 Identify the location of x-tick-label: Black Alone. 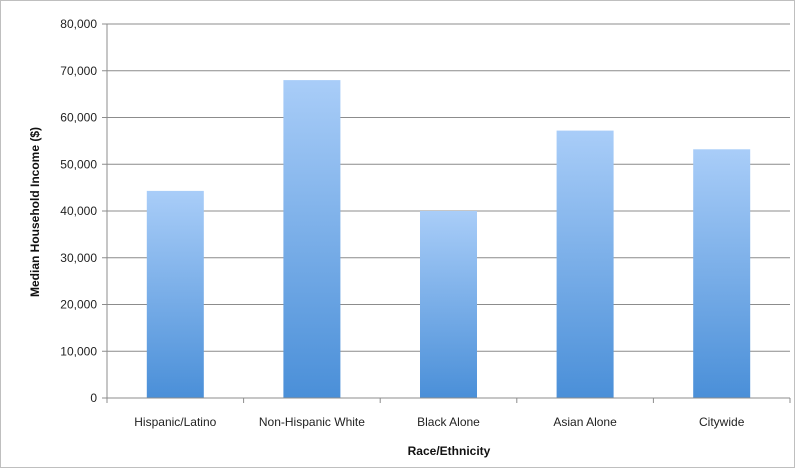
(448, 422).